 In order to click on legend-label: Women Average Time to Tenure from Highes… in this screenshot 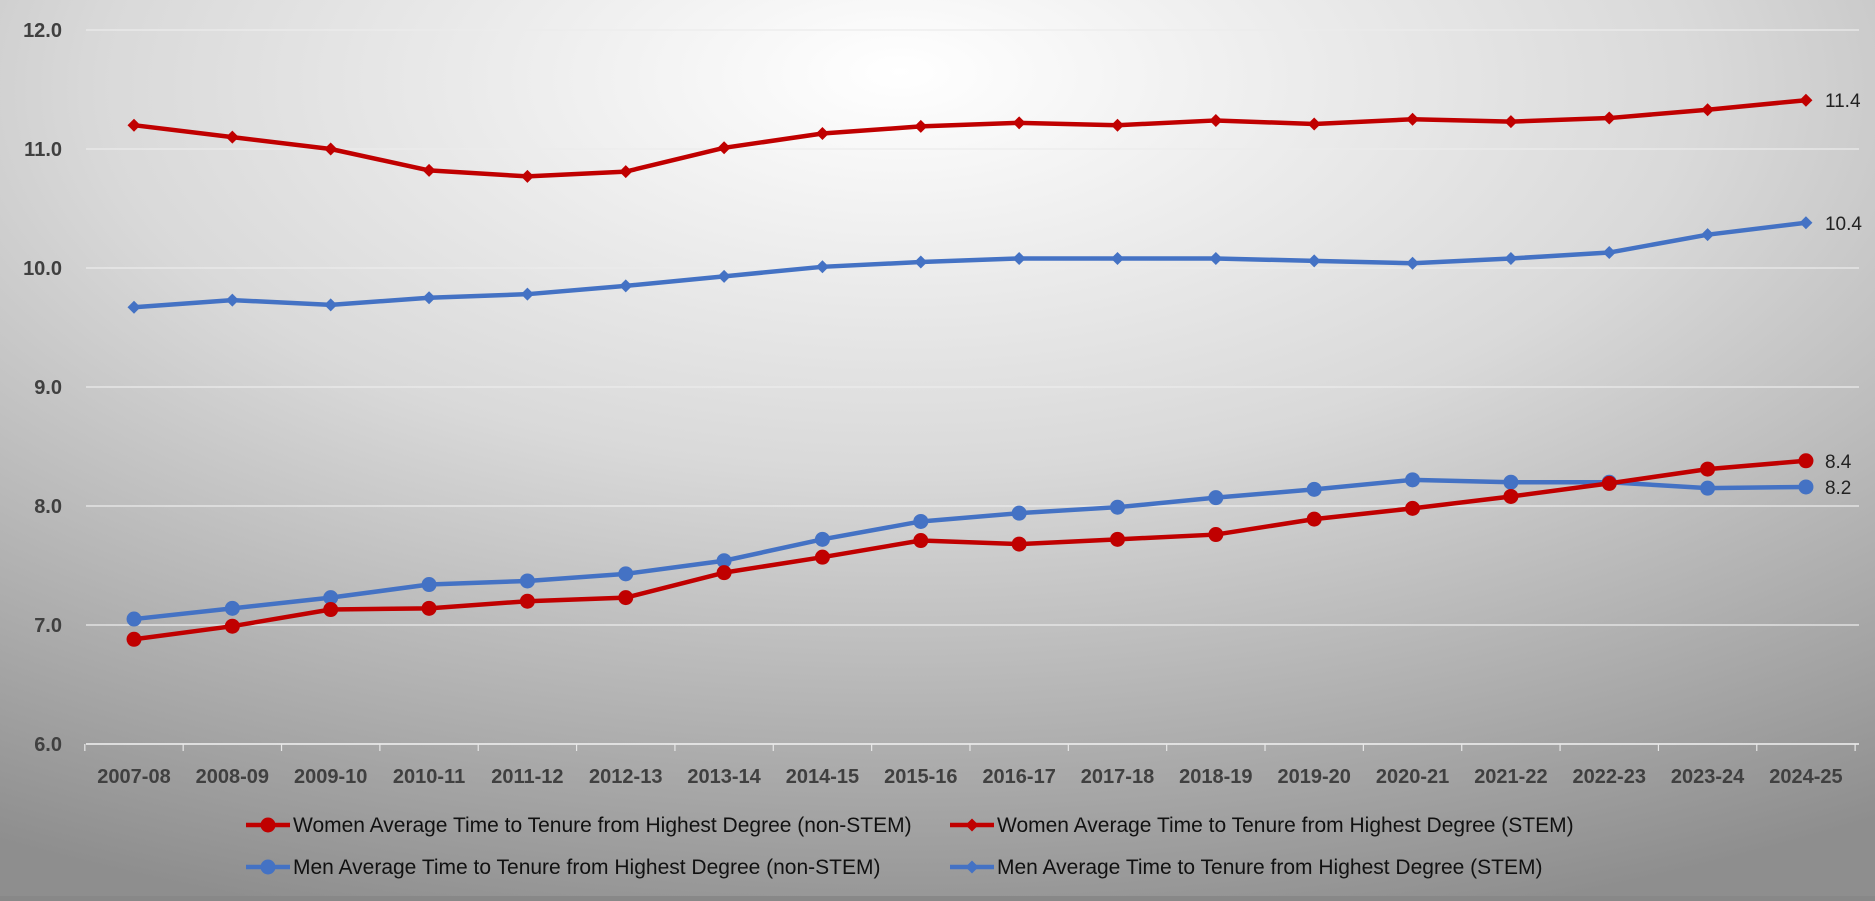, I will do `click(1285, 825)`.